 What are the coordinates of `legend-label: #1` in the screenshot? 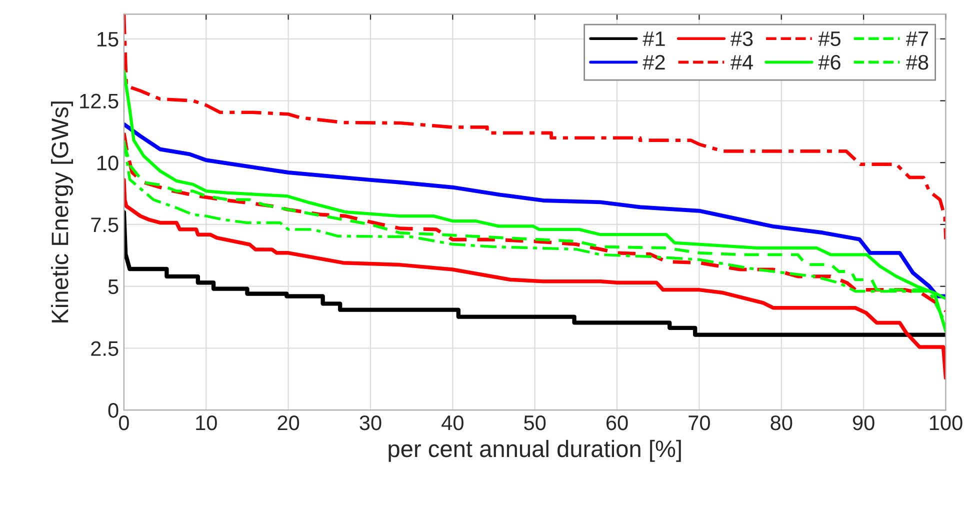 It's located at (653, 39).